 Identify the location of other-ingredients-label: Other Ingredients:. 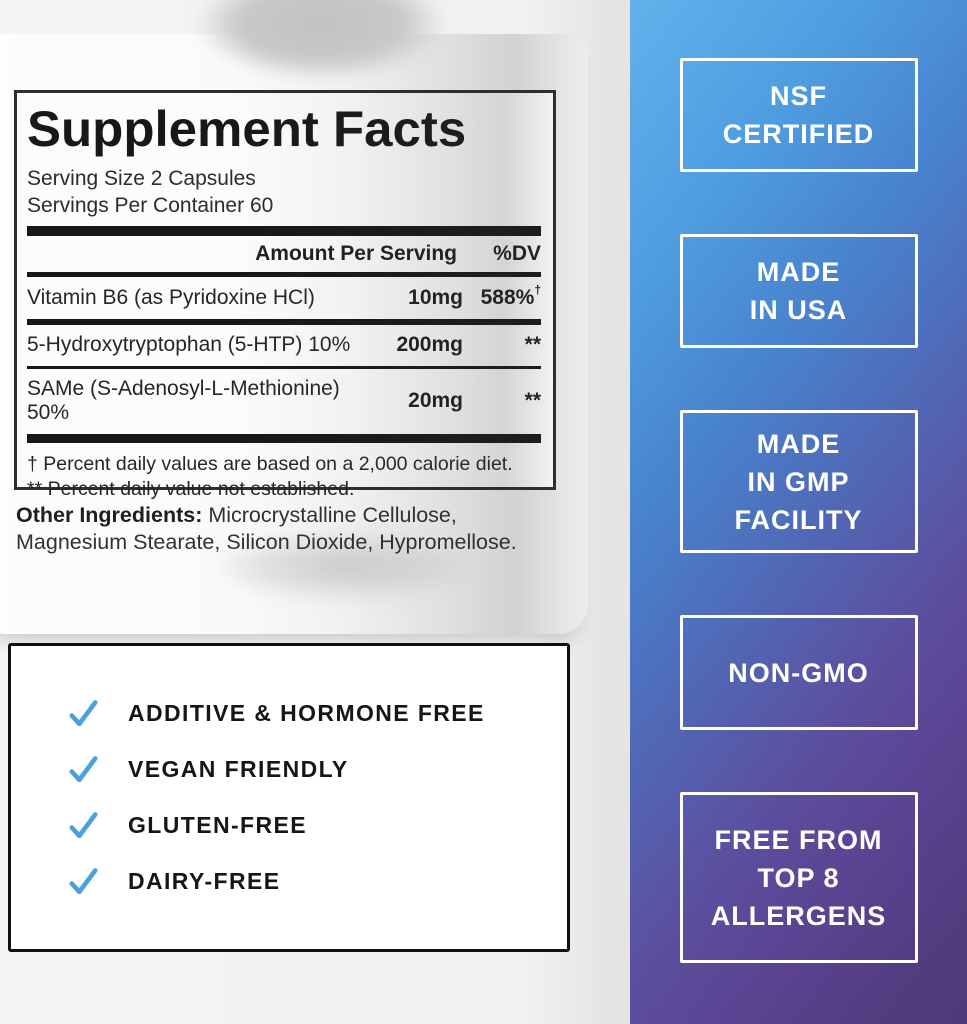
(109, 515).